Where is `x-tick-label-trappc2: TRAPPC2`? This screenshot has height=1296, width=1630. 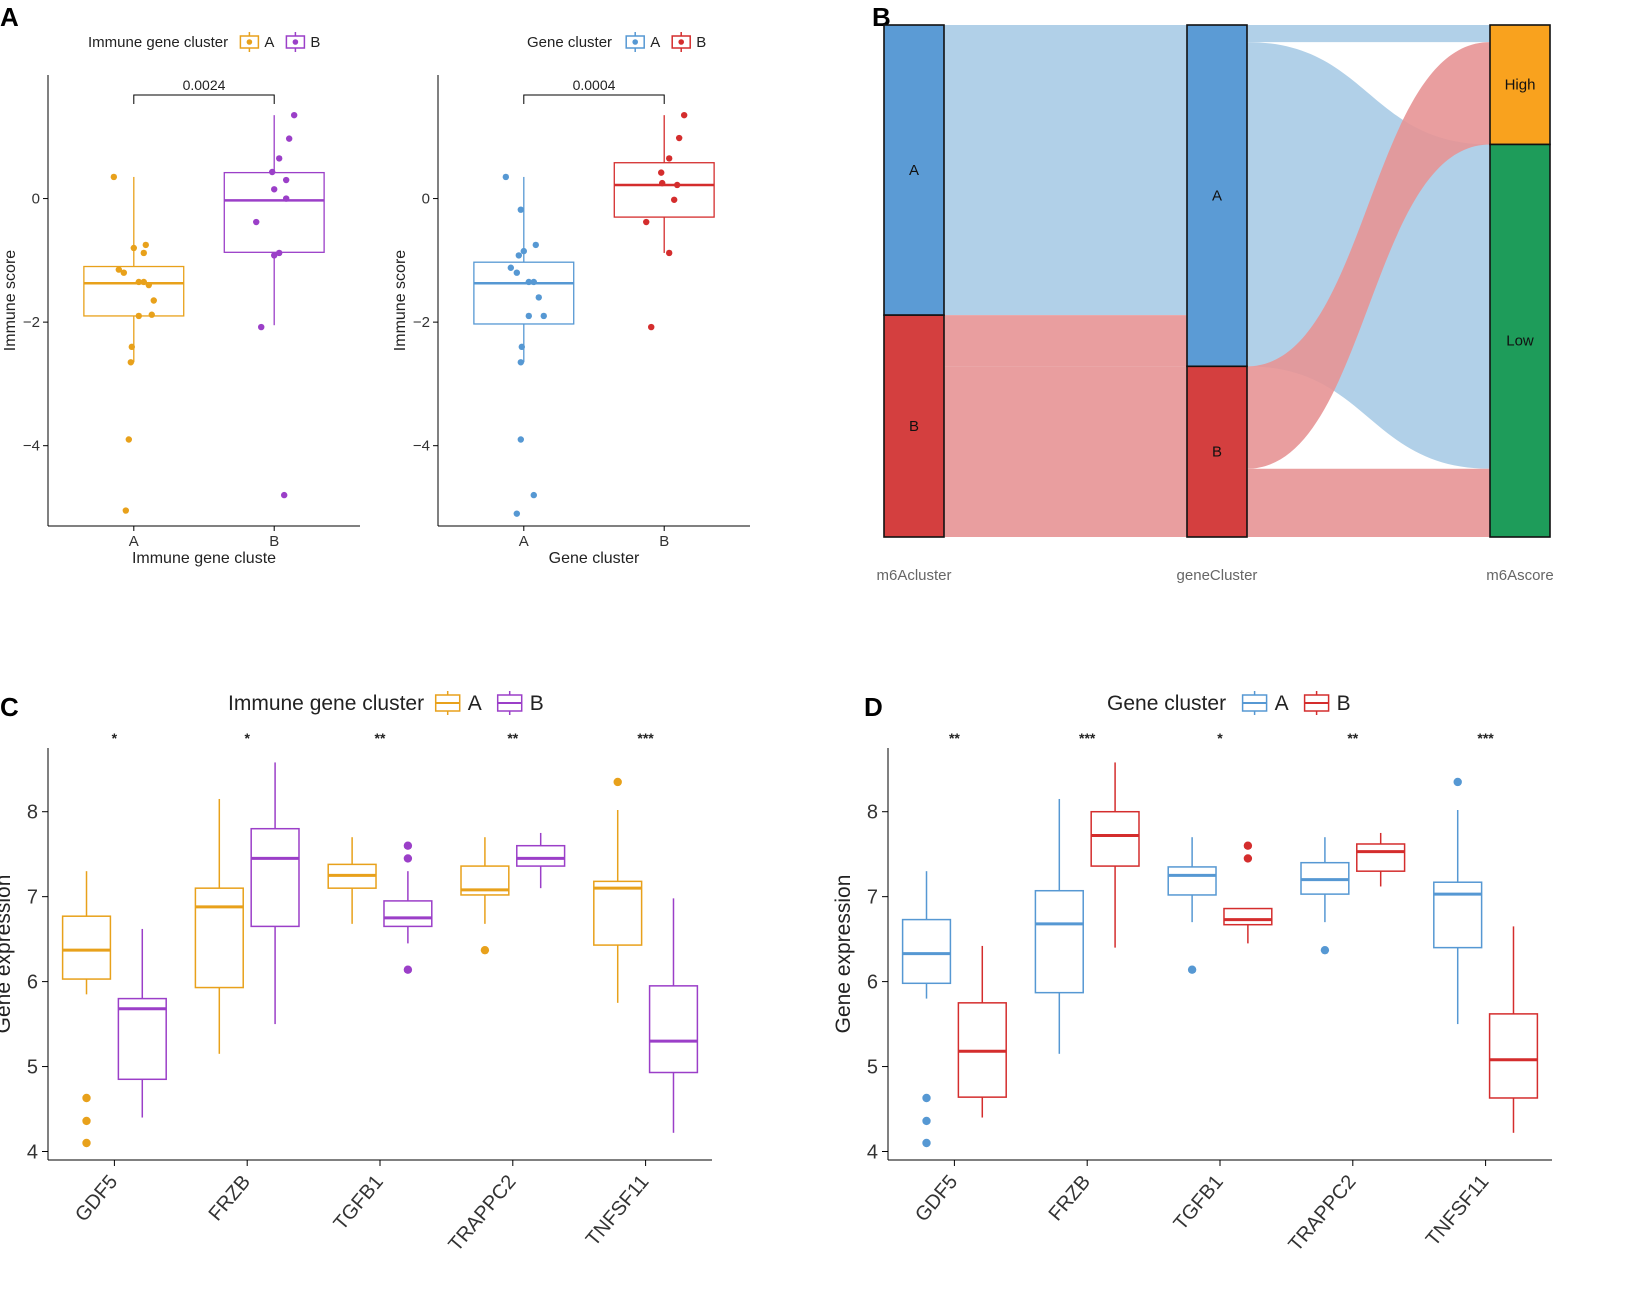 x-tick-label-trappc2: TRAPPC2 is located at coordinates (482, 1213).